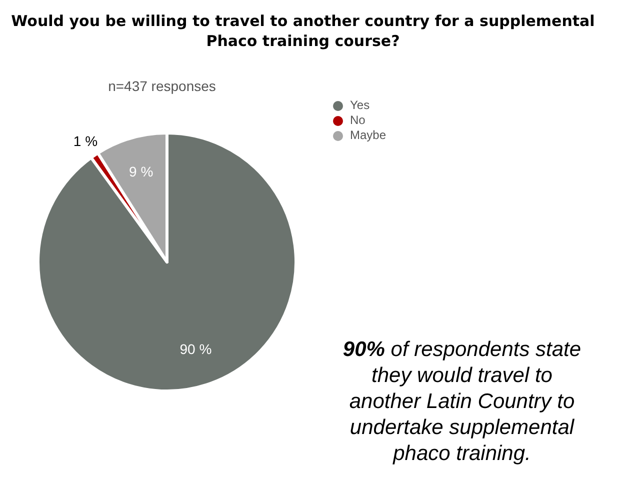 Image resolution: width=622 pixels, height=500 pixels. I want to click on legend-label: No, so click(358, 120).